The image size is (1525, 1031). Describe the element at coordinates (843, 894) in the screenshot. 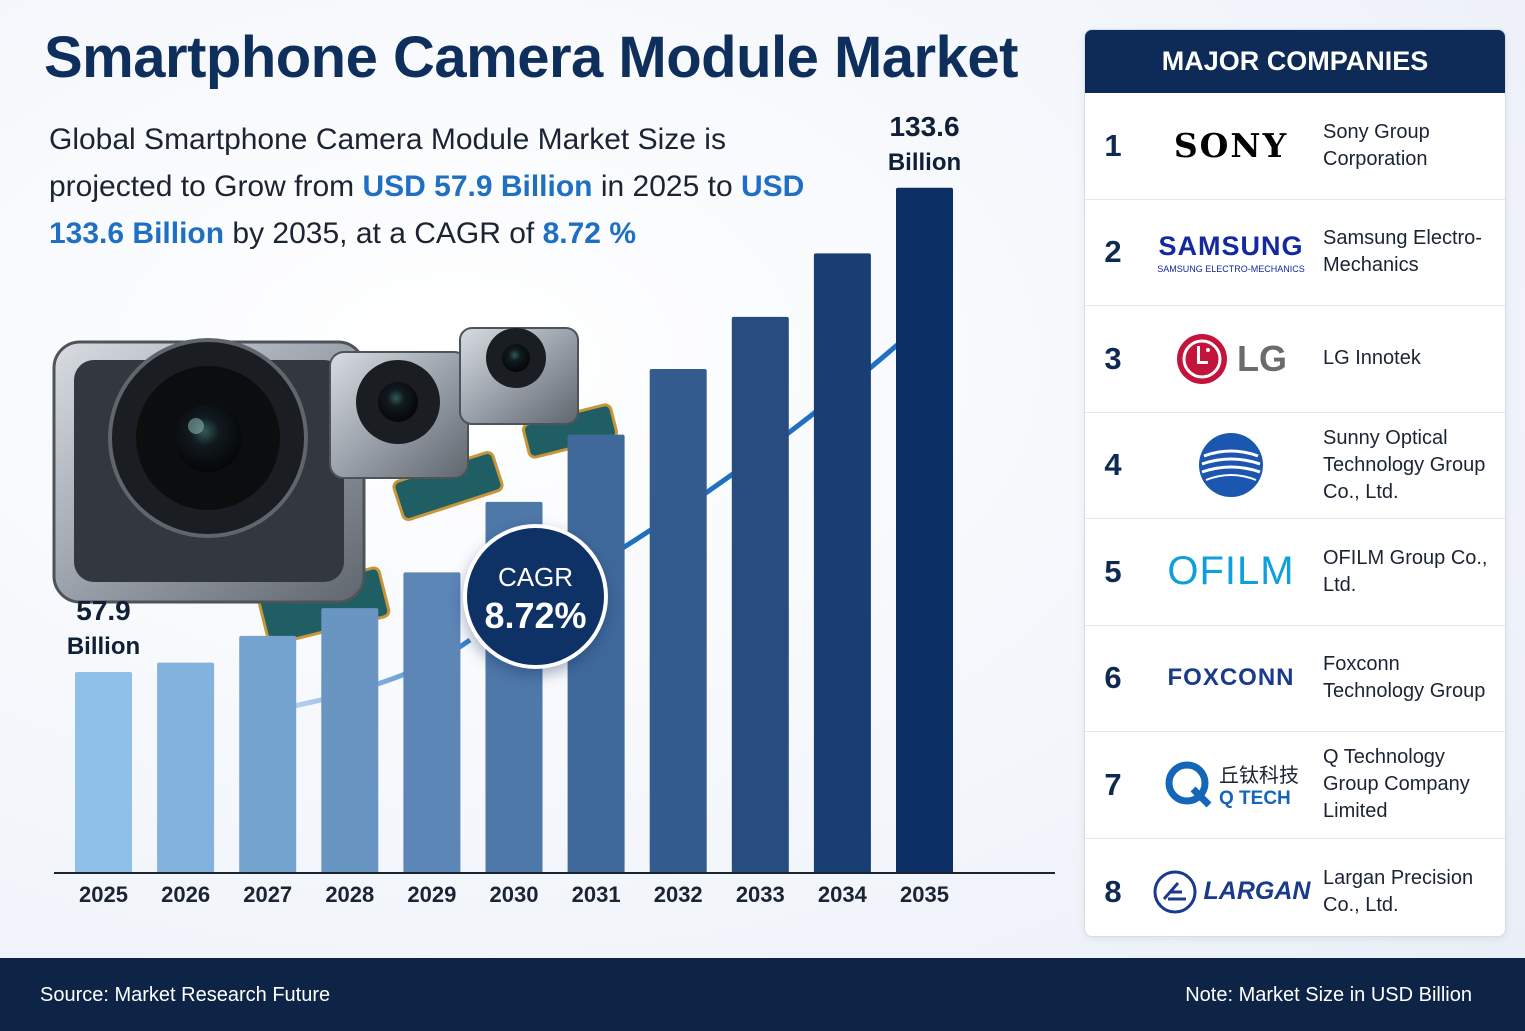

I see `x-tick-label: 2034` at that location.